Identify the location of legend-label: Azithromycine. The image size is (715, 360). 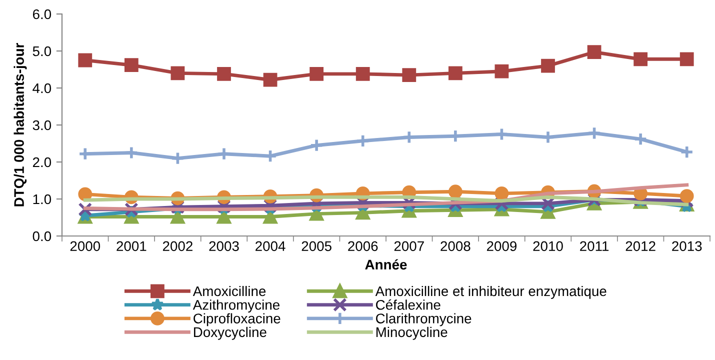
(236, 306).